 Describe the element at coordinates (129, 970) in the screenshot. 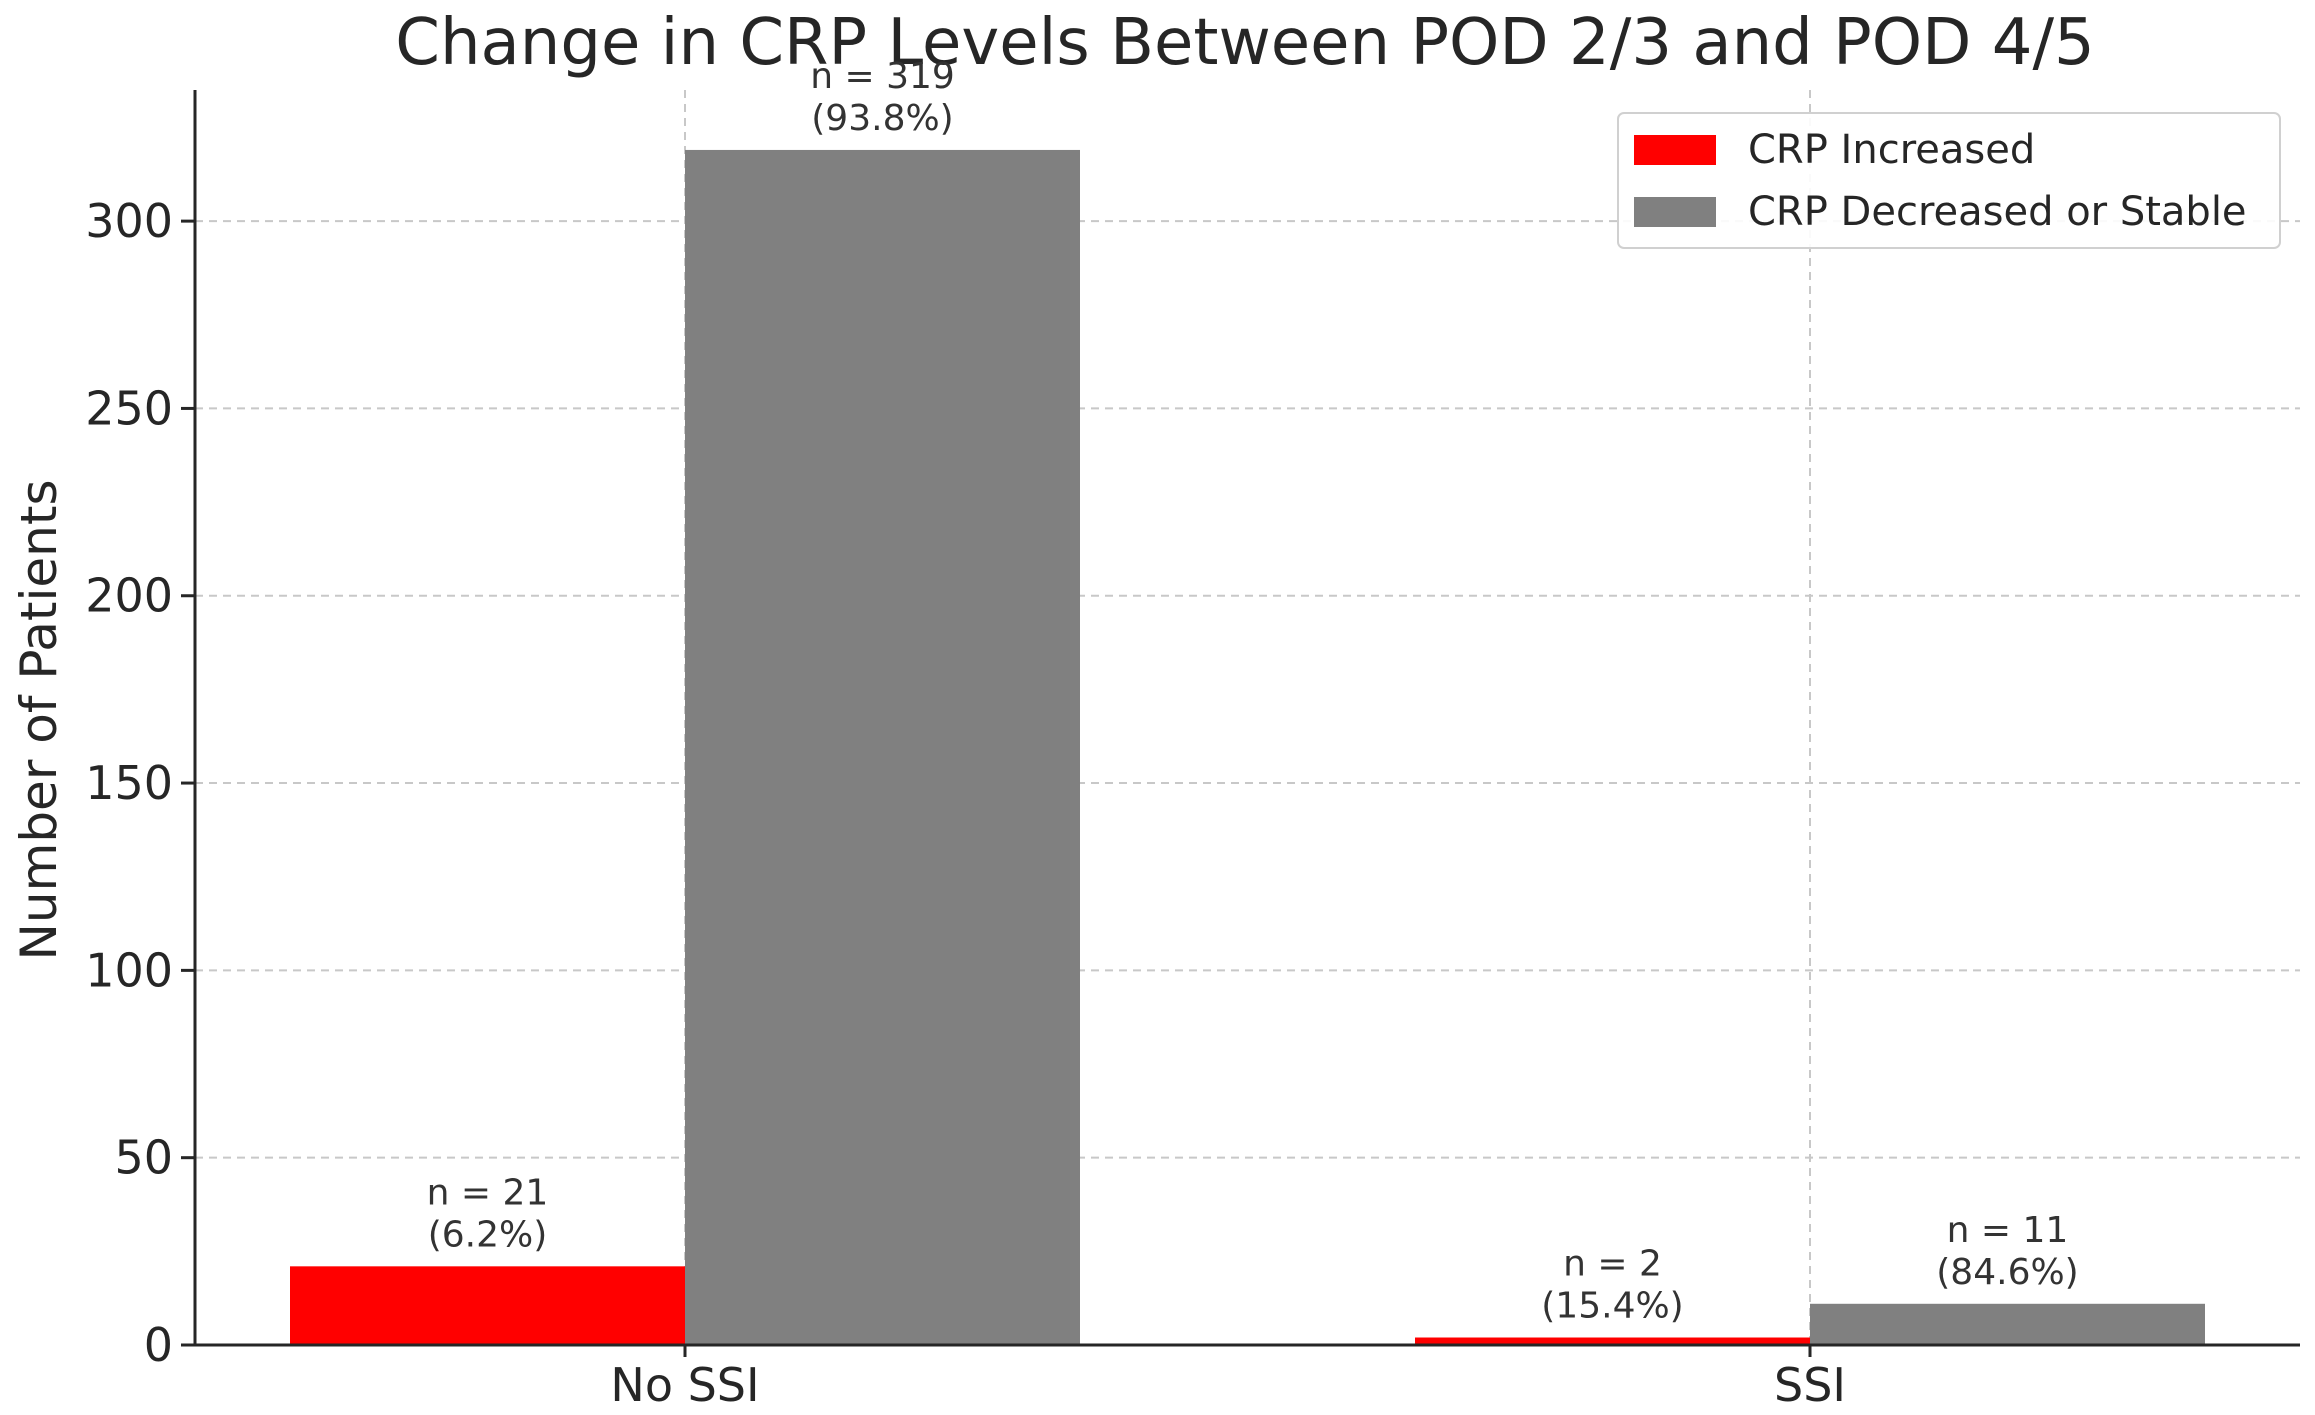

I see `y-tick-label: 100` at that location.